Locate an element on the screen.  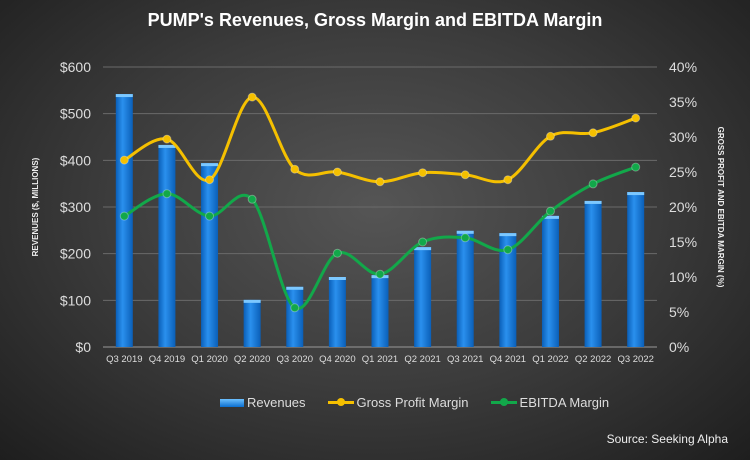
legend-item-revenues: Revenues is located at coordinates (263, 402).